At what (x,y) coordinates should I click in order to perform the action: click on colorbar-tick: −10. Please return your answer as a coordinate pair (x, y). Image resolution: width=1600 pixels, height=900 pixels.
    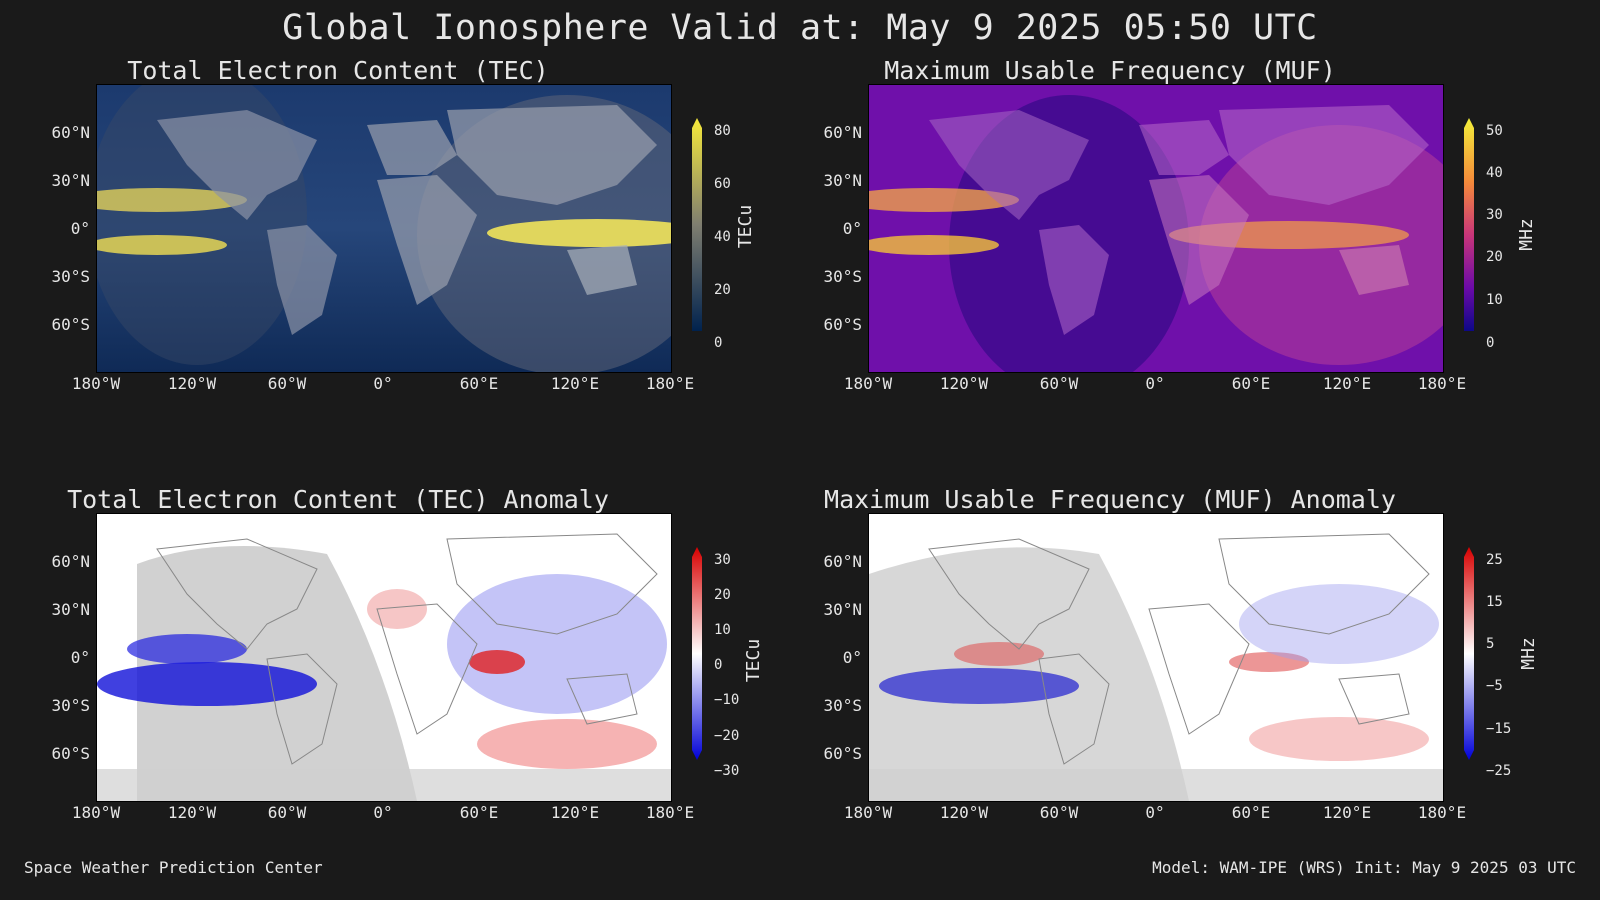
    Looking at the image, I should click on (727, 700).